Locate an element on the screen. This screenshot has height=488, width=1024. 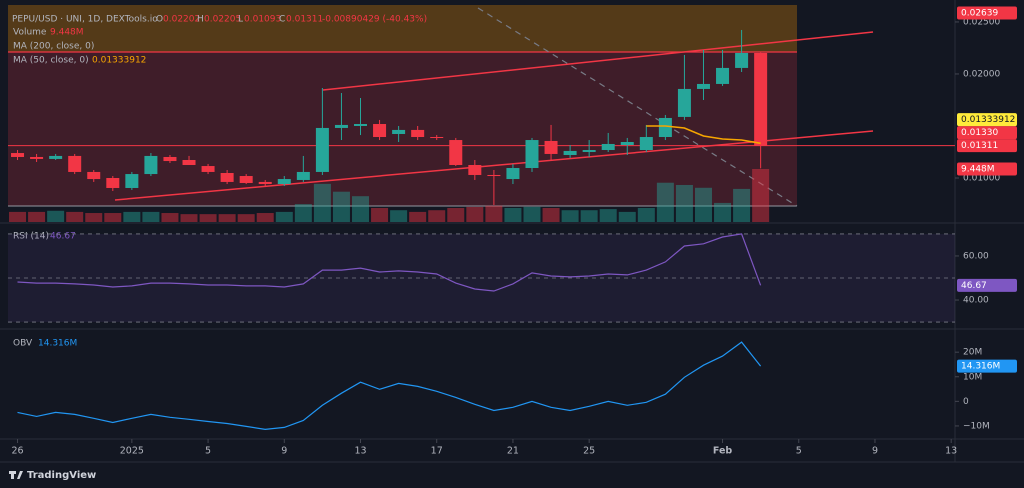
price-marker: 0.01333912 is located at coordinates (988, 120).